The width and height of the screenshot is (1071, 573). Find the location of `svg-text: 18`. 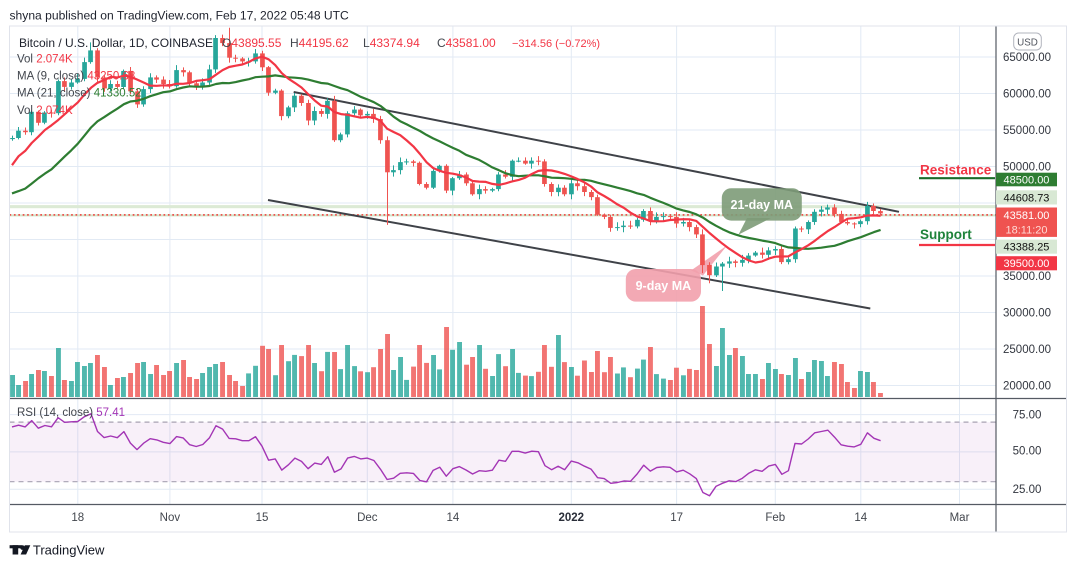

svg-text: 18 is located at coordinates (77, 518).